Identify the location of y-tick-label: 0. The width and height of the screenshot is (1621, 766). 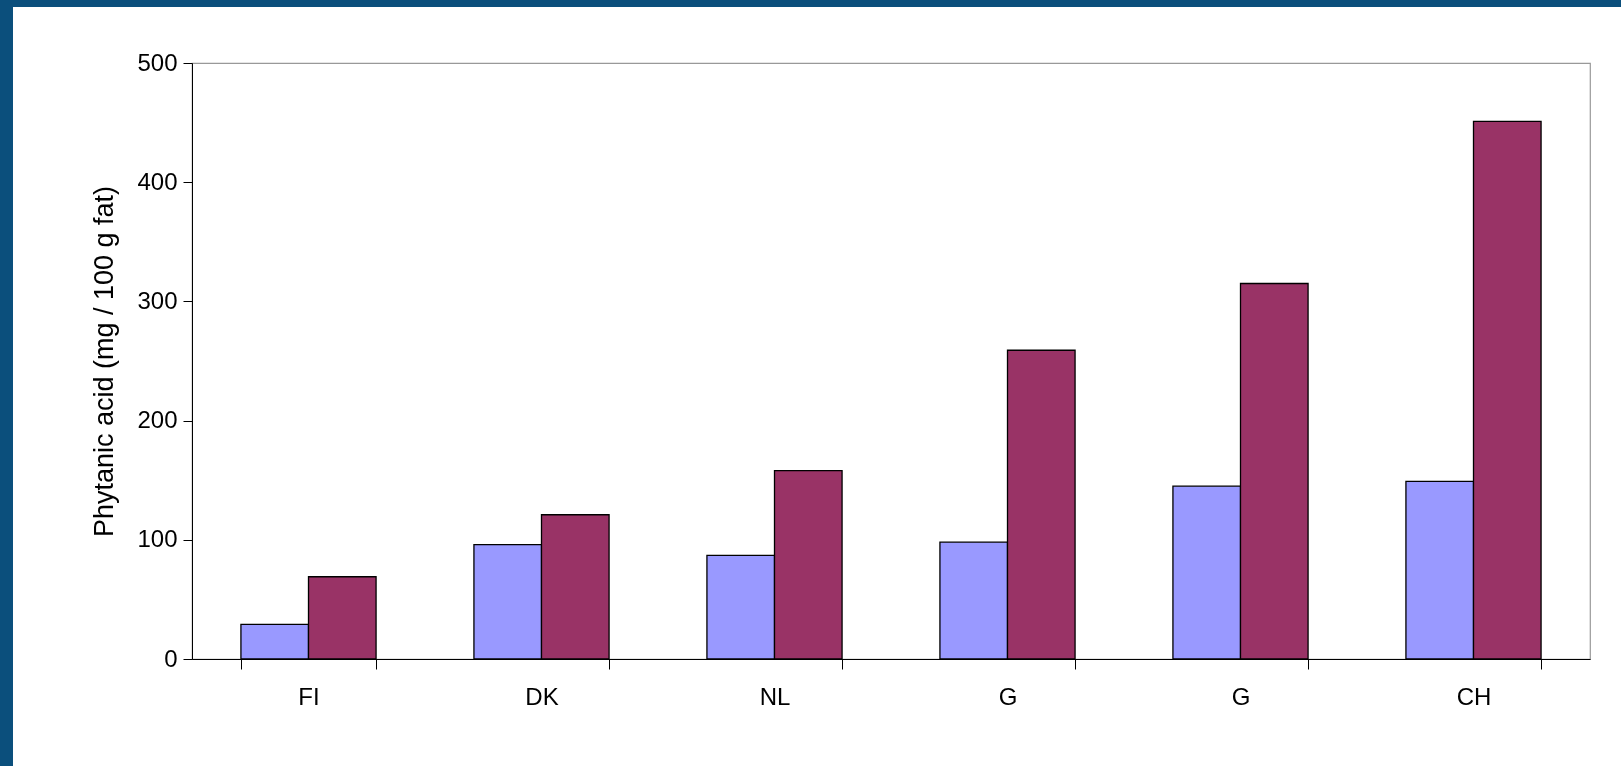
(171, 658).